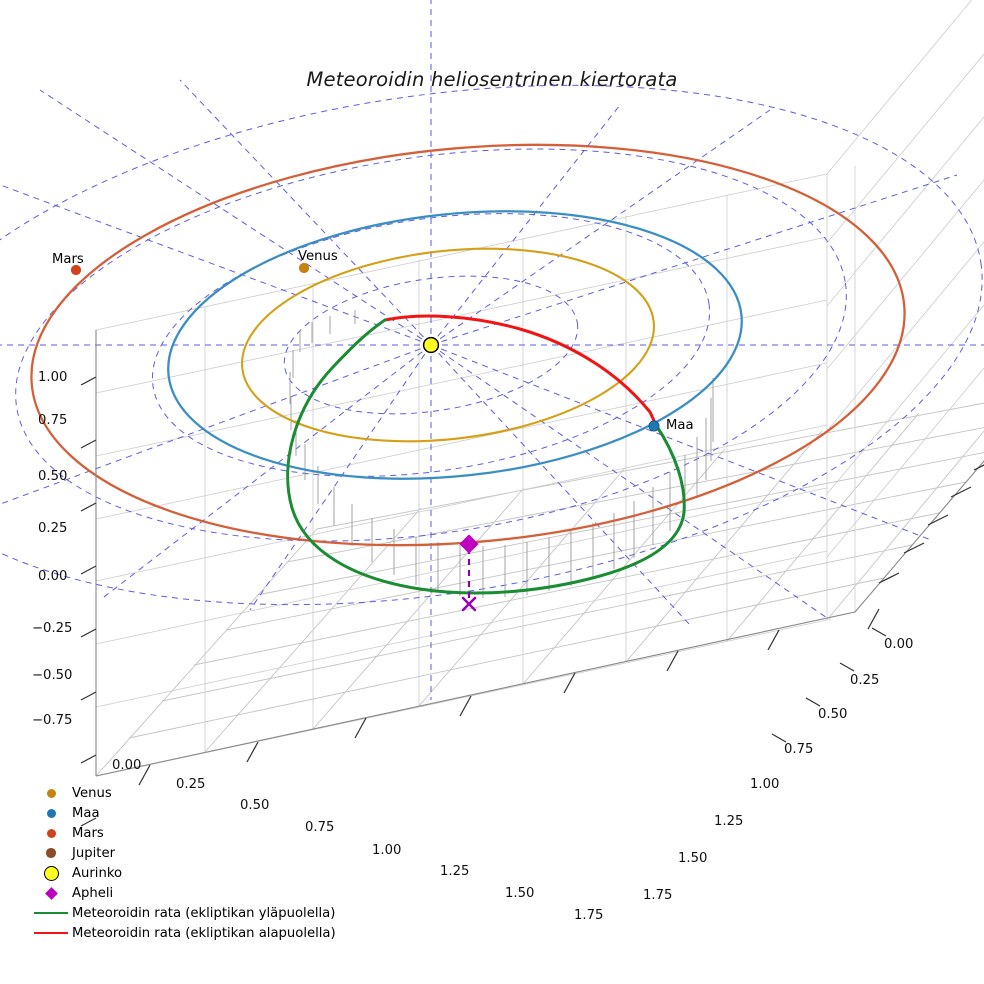 Image resolution: width=984 pixels, height=984 pixels. I want to click on y-tick-6: 1.50, so click(693, 858).